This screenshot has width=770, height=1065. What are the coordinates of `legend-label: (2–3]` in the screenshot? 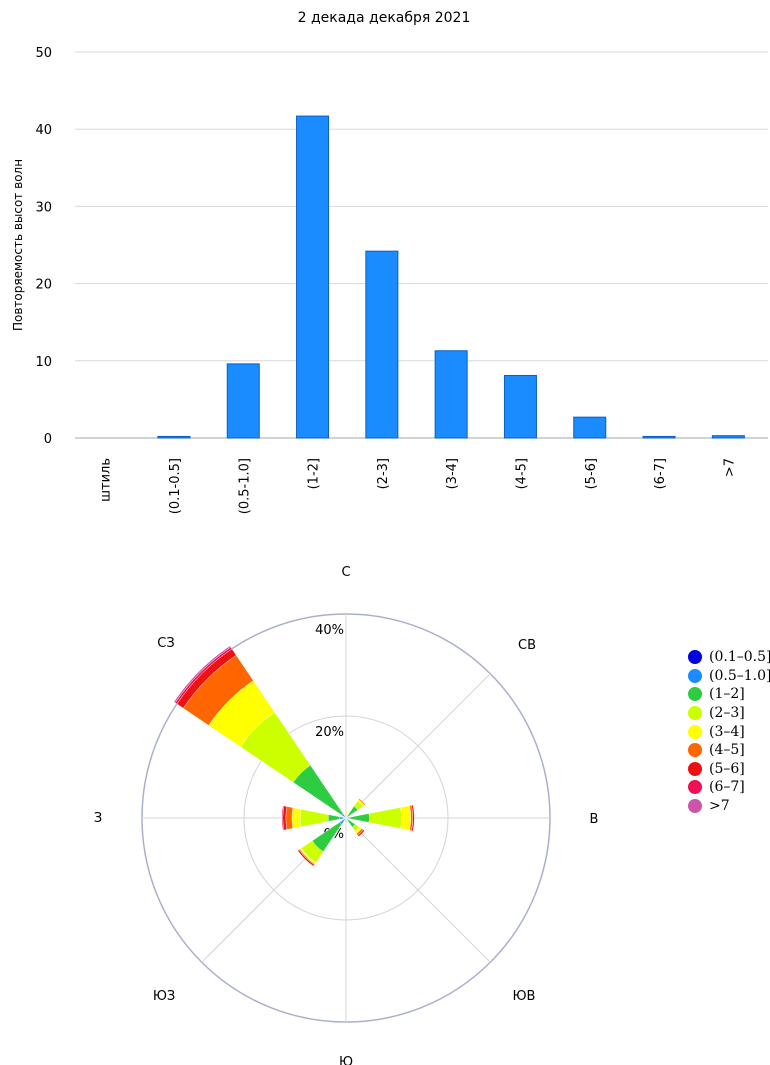 It's located at (727, 713).